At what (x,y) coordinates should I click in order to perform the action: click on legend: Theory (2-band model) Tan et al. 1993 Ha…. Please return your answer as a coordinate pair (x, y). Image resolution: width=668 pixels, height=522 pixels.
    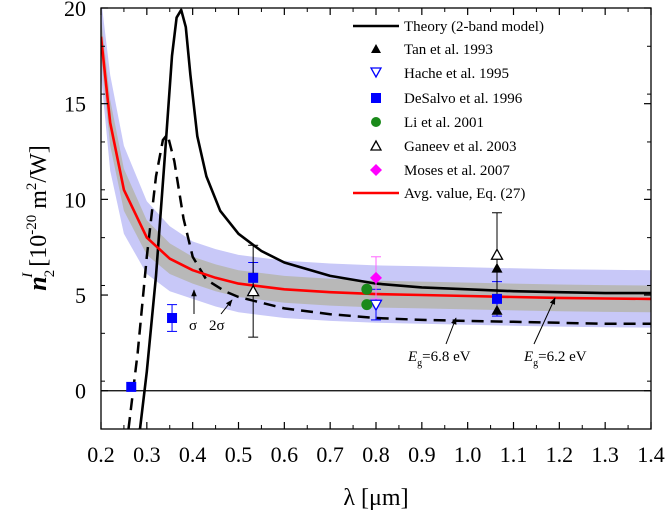
    Looking at the image, I should click on (448, 110).